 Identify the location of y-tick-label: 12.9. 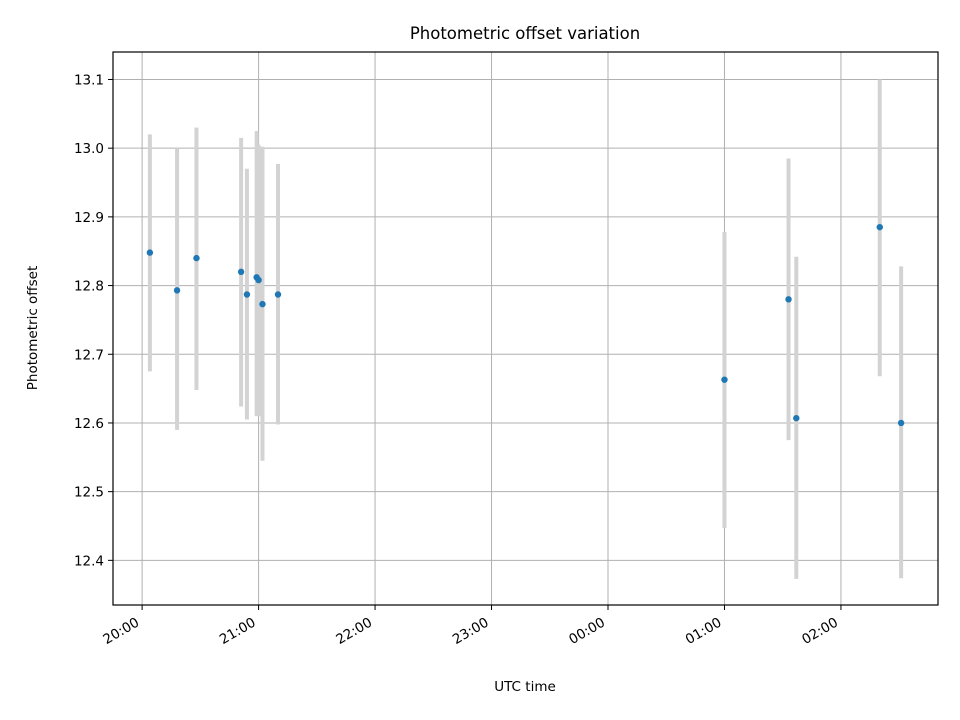
(89, 218).